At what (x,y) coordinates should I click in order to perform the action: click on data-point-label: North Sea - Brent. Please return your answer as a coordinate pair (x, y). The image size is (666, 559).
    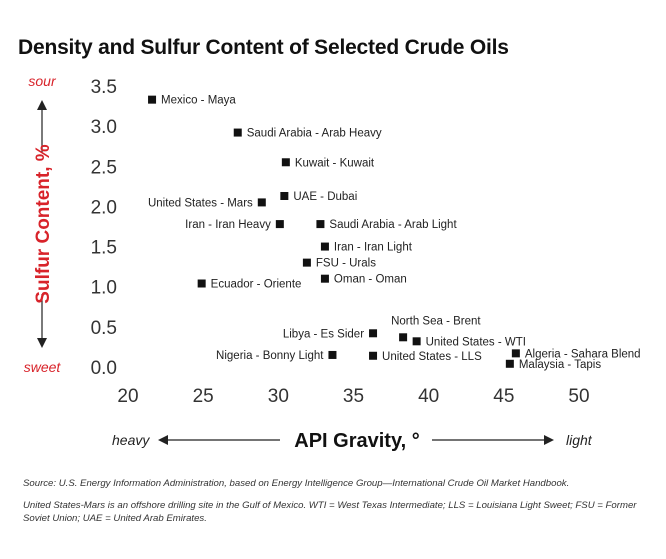
    Looking at the image, I should click on (436, 321).